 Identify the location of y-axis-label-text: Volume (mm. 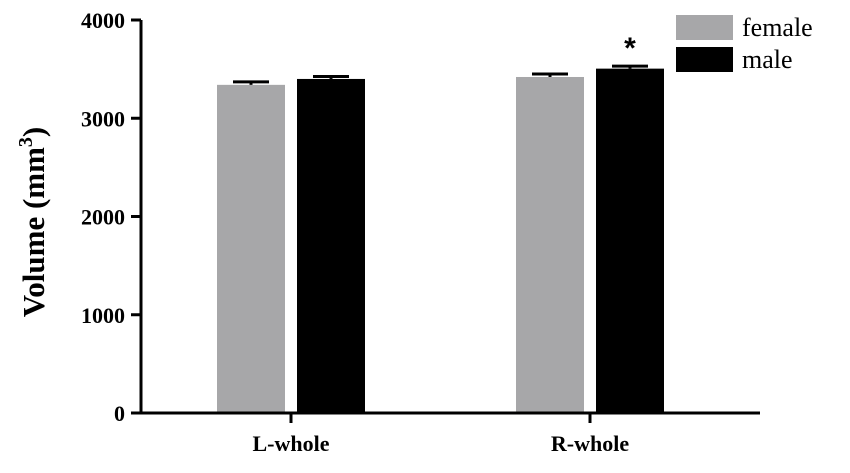
(33, 232).